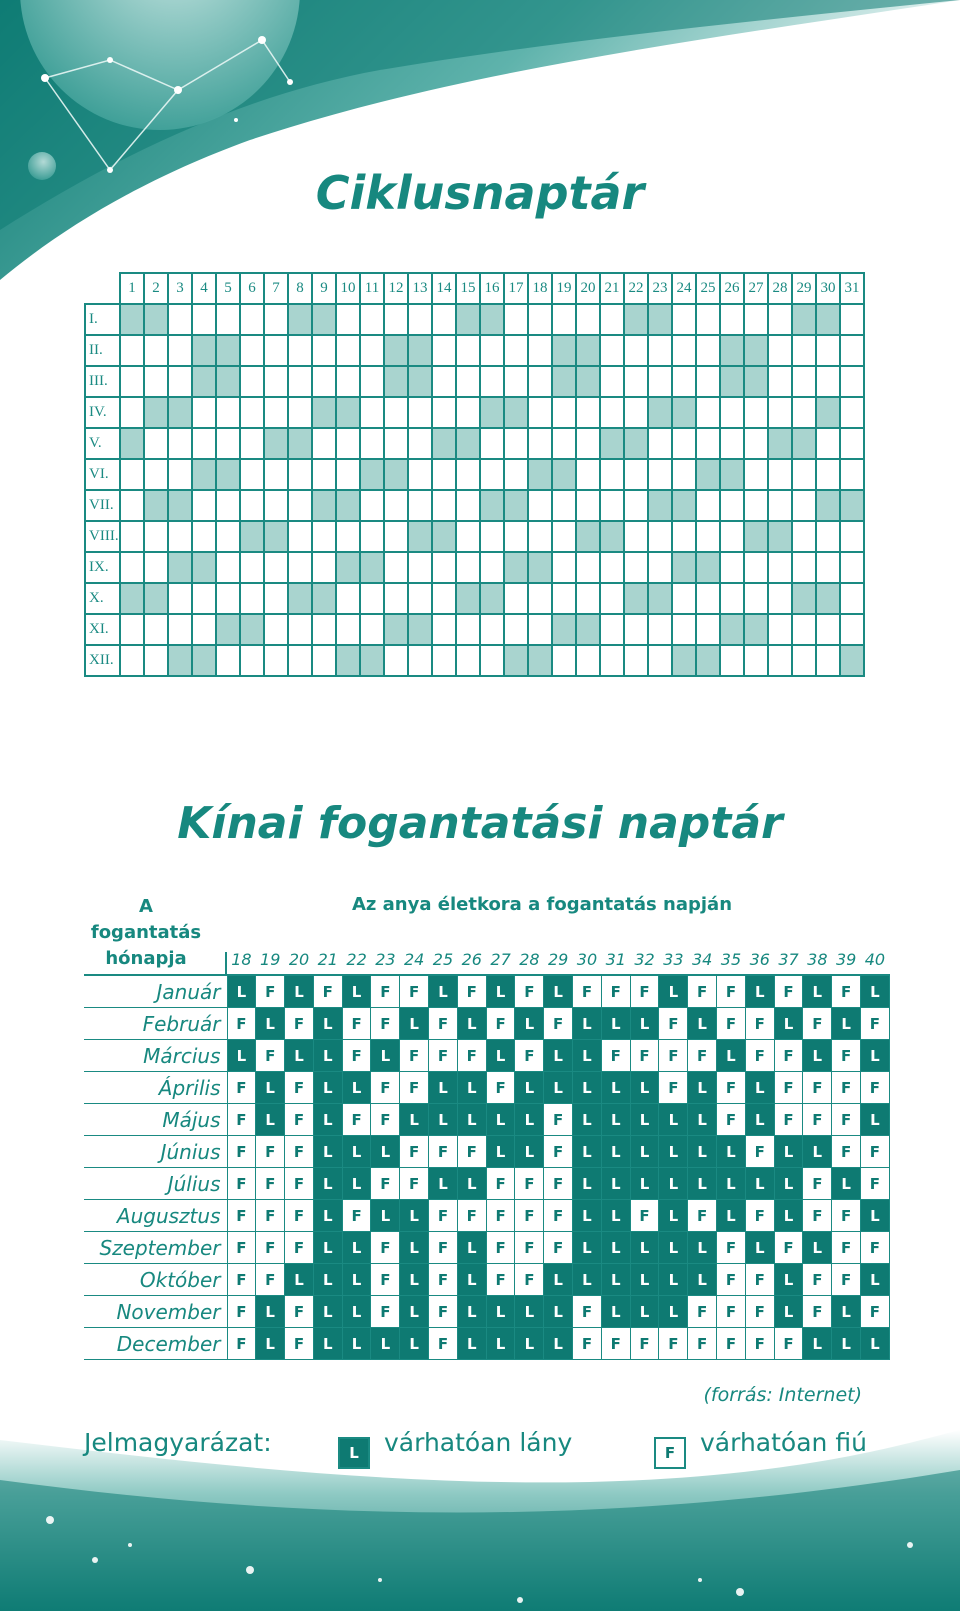 This screenshot has width=960, height=1611. What do you see at coordinates (155, 1215) in the screenshot?
I see `conception-month-label: Augusztus` at bounding box center [155, 1215].